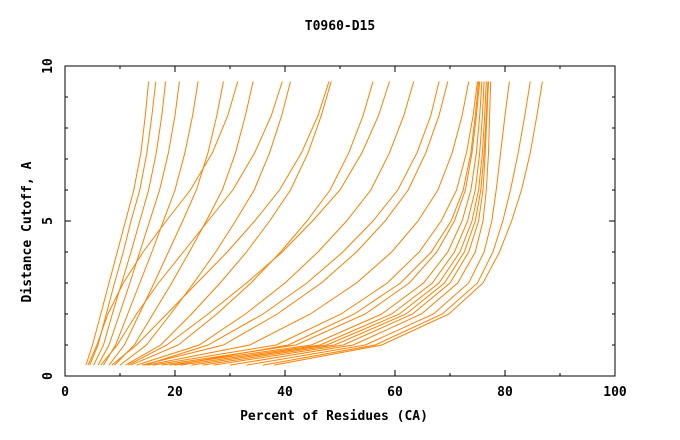  I want to click on x-tick-label-80: 80, so click(505, 392).